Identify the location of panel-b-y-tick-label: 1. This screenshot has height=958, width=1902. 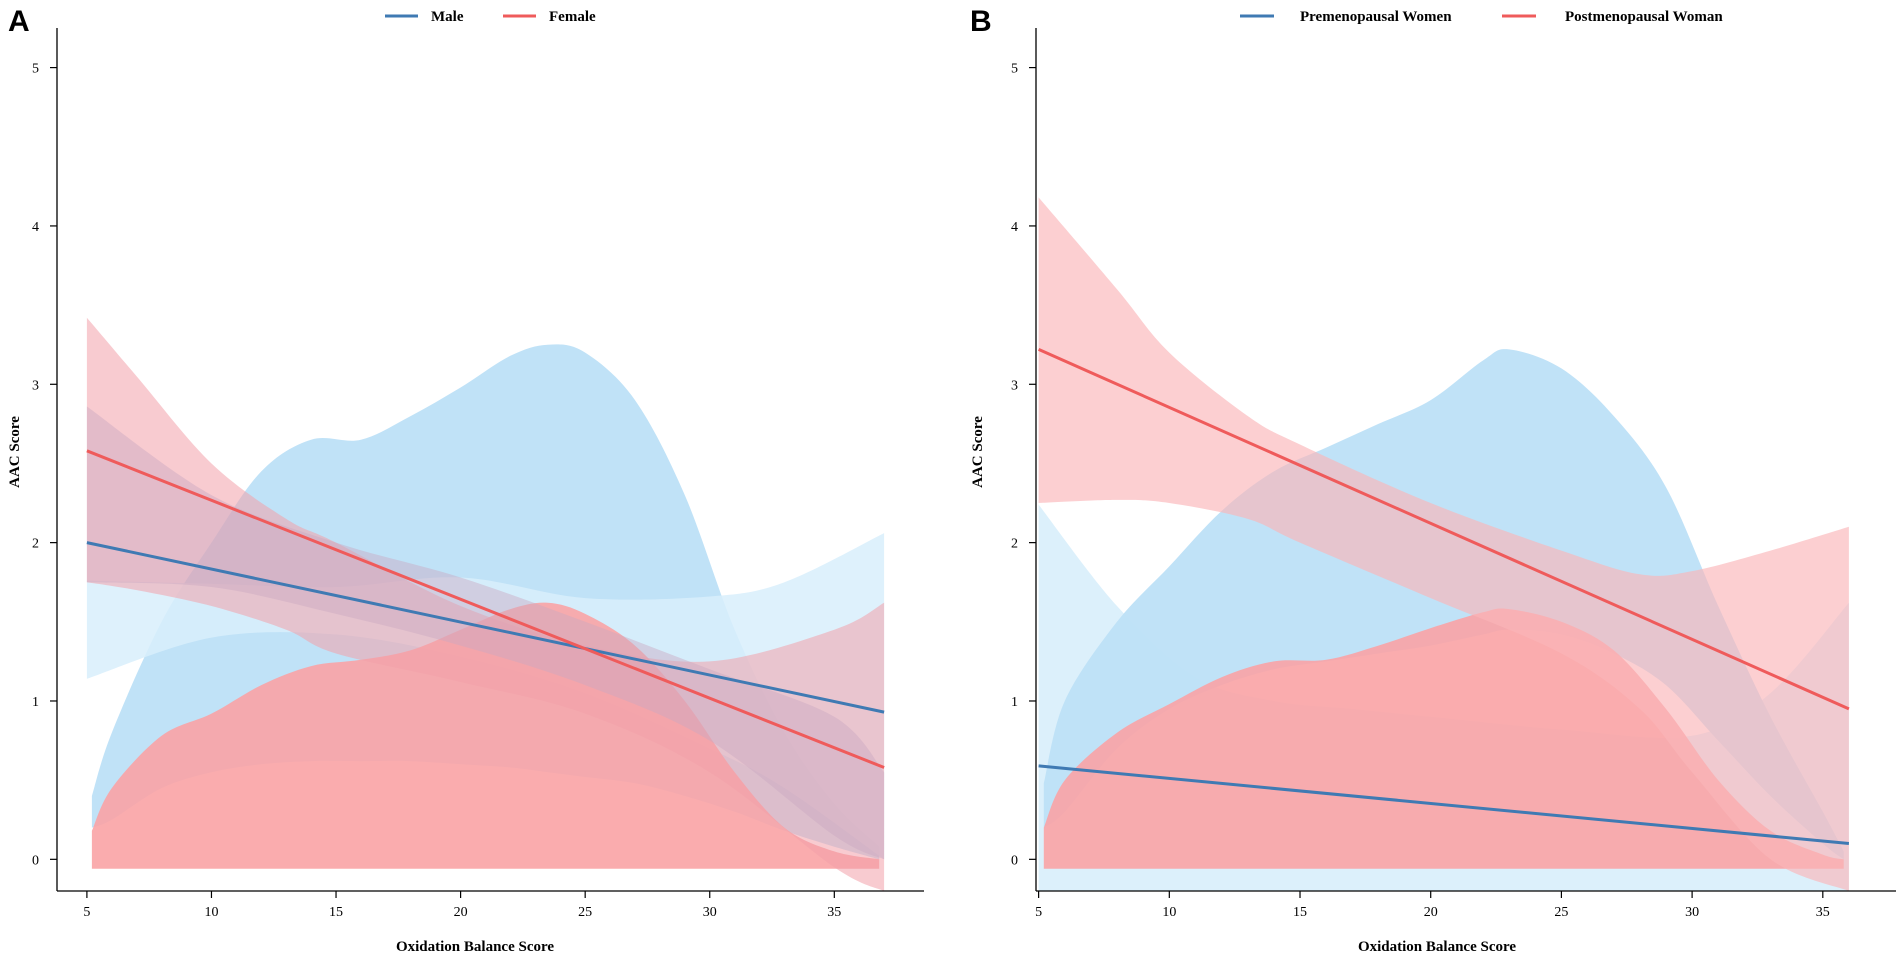
(1014, 702).